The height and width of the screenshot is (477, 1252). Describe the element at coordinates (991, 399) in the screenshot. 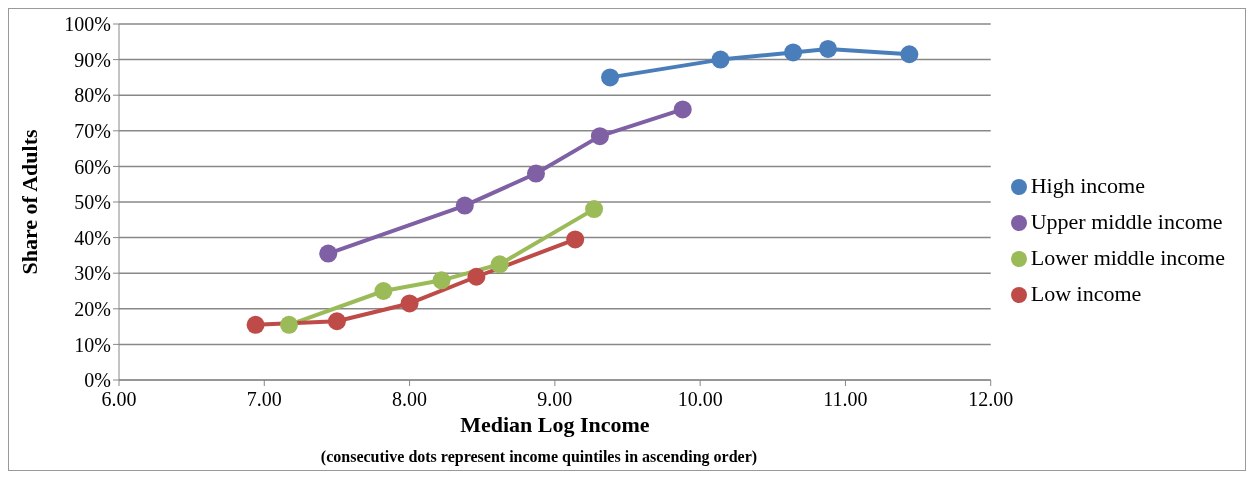

I see `x-tick-label: 12.00` at that location.